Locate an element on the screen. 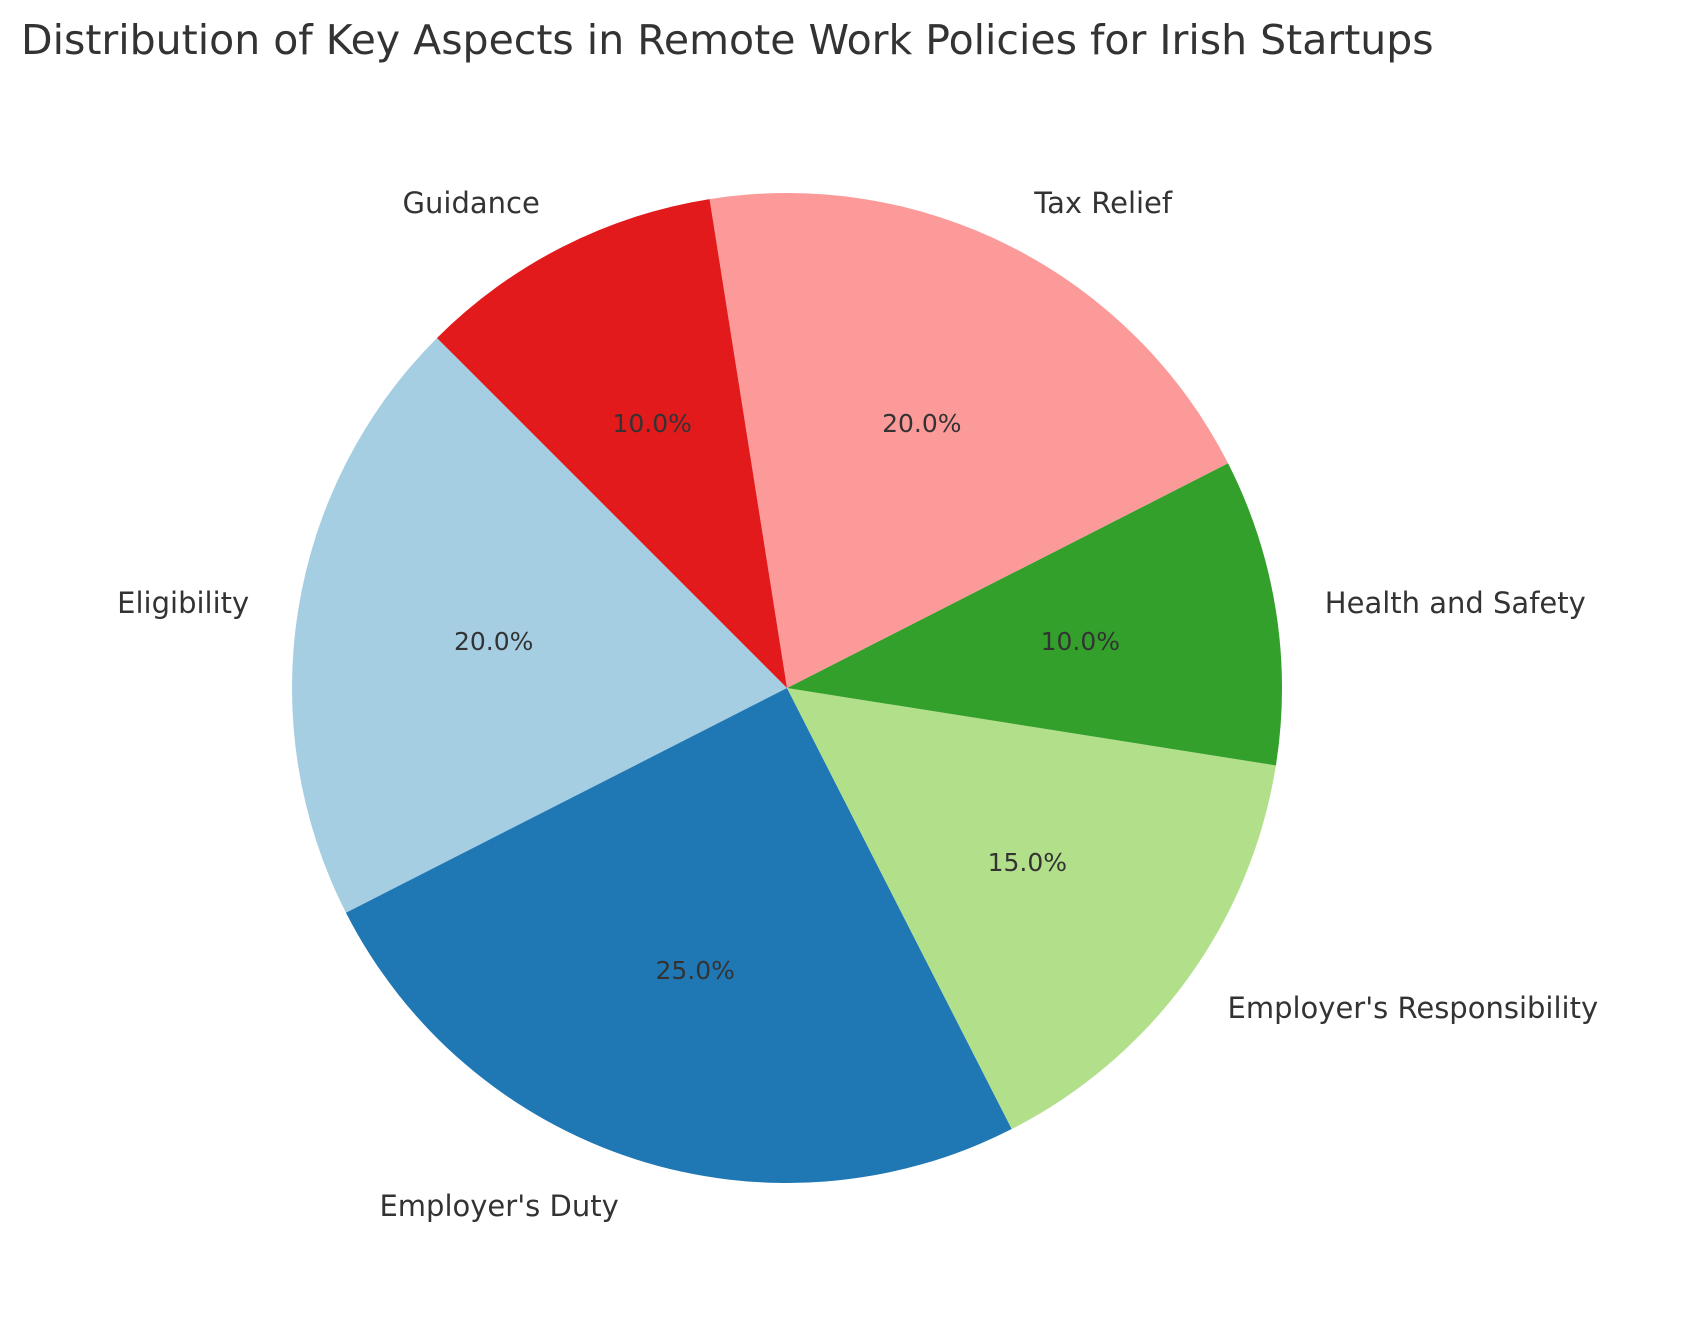  slice-label-0: Eligibility is located at coordinates (183, 603).